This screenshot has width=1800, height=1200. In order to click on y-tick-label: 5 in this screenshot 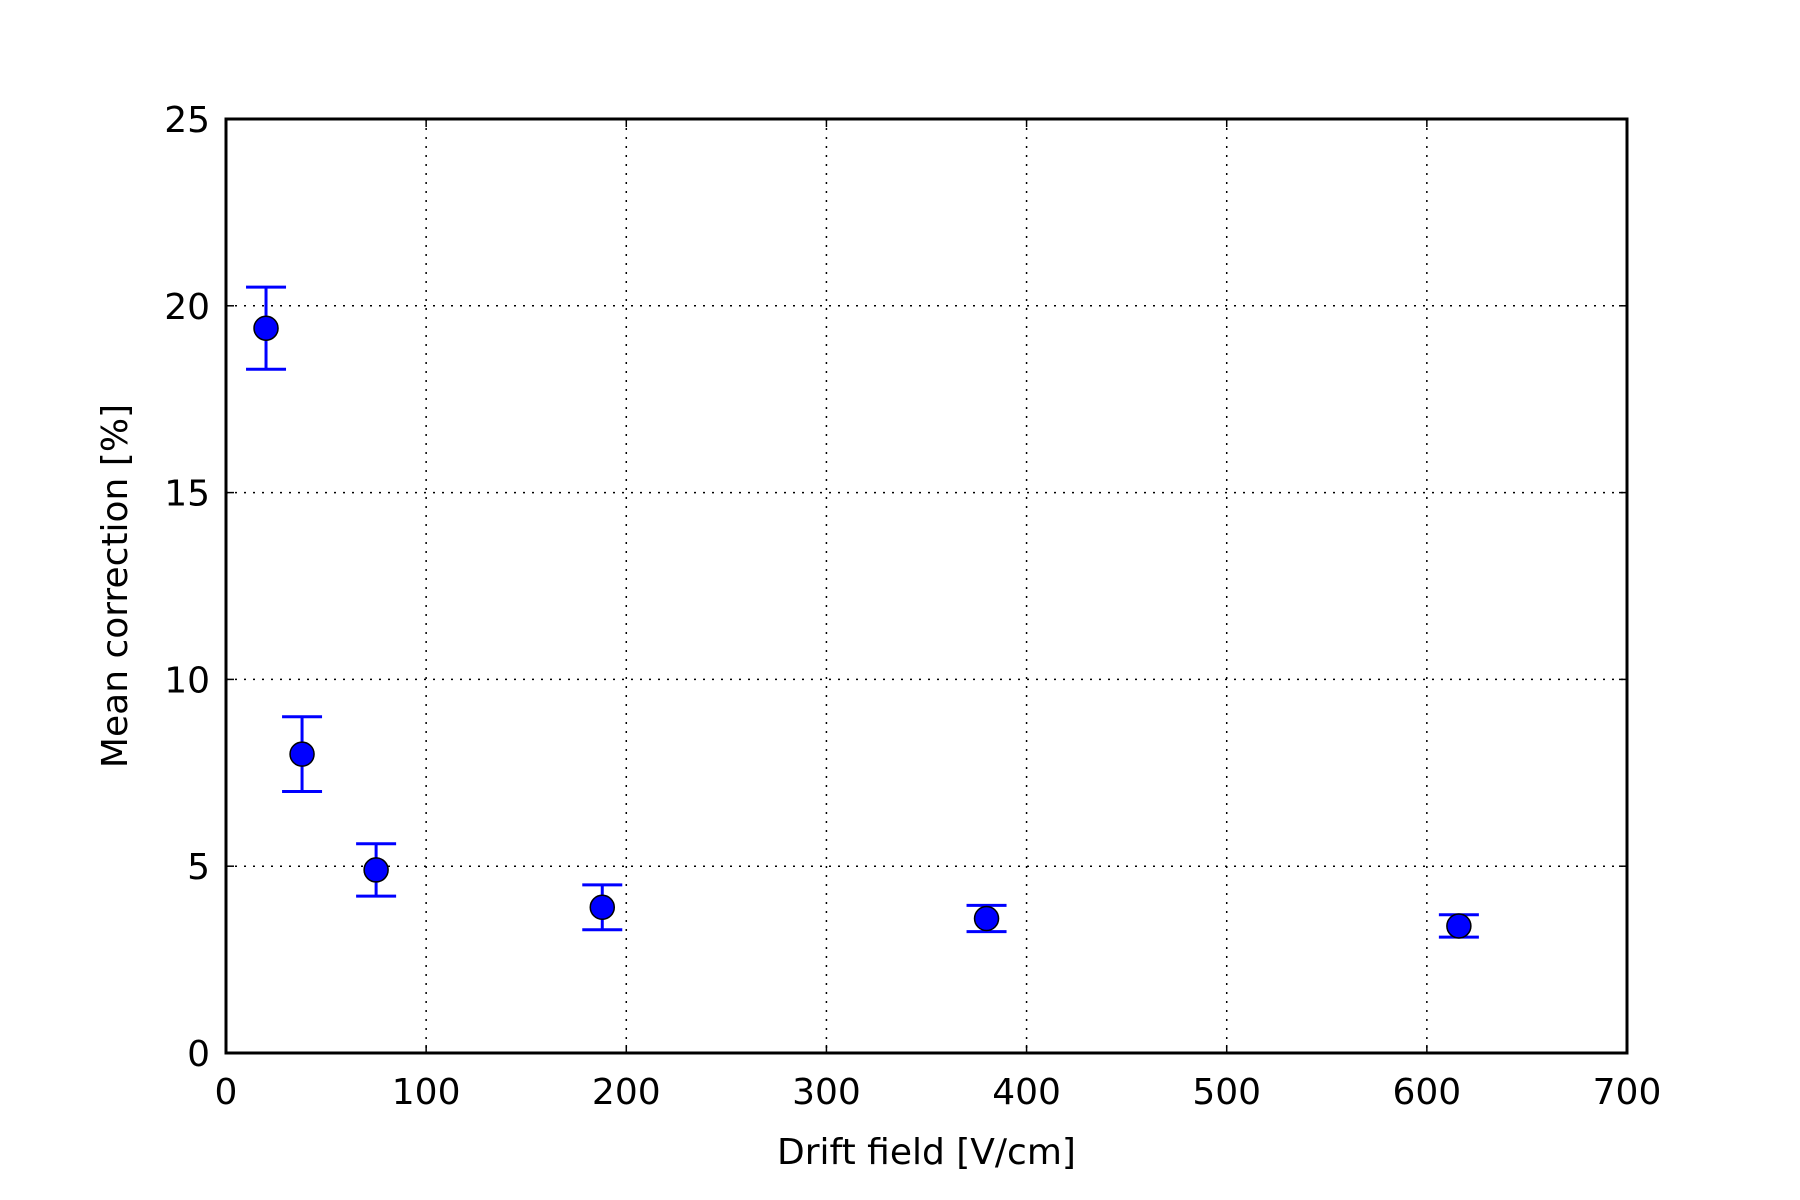, I will do `click(198, 867)`.